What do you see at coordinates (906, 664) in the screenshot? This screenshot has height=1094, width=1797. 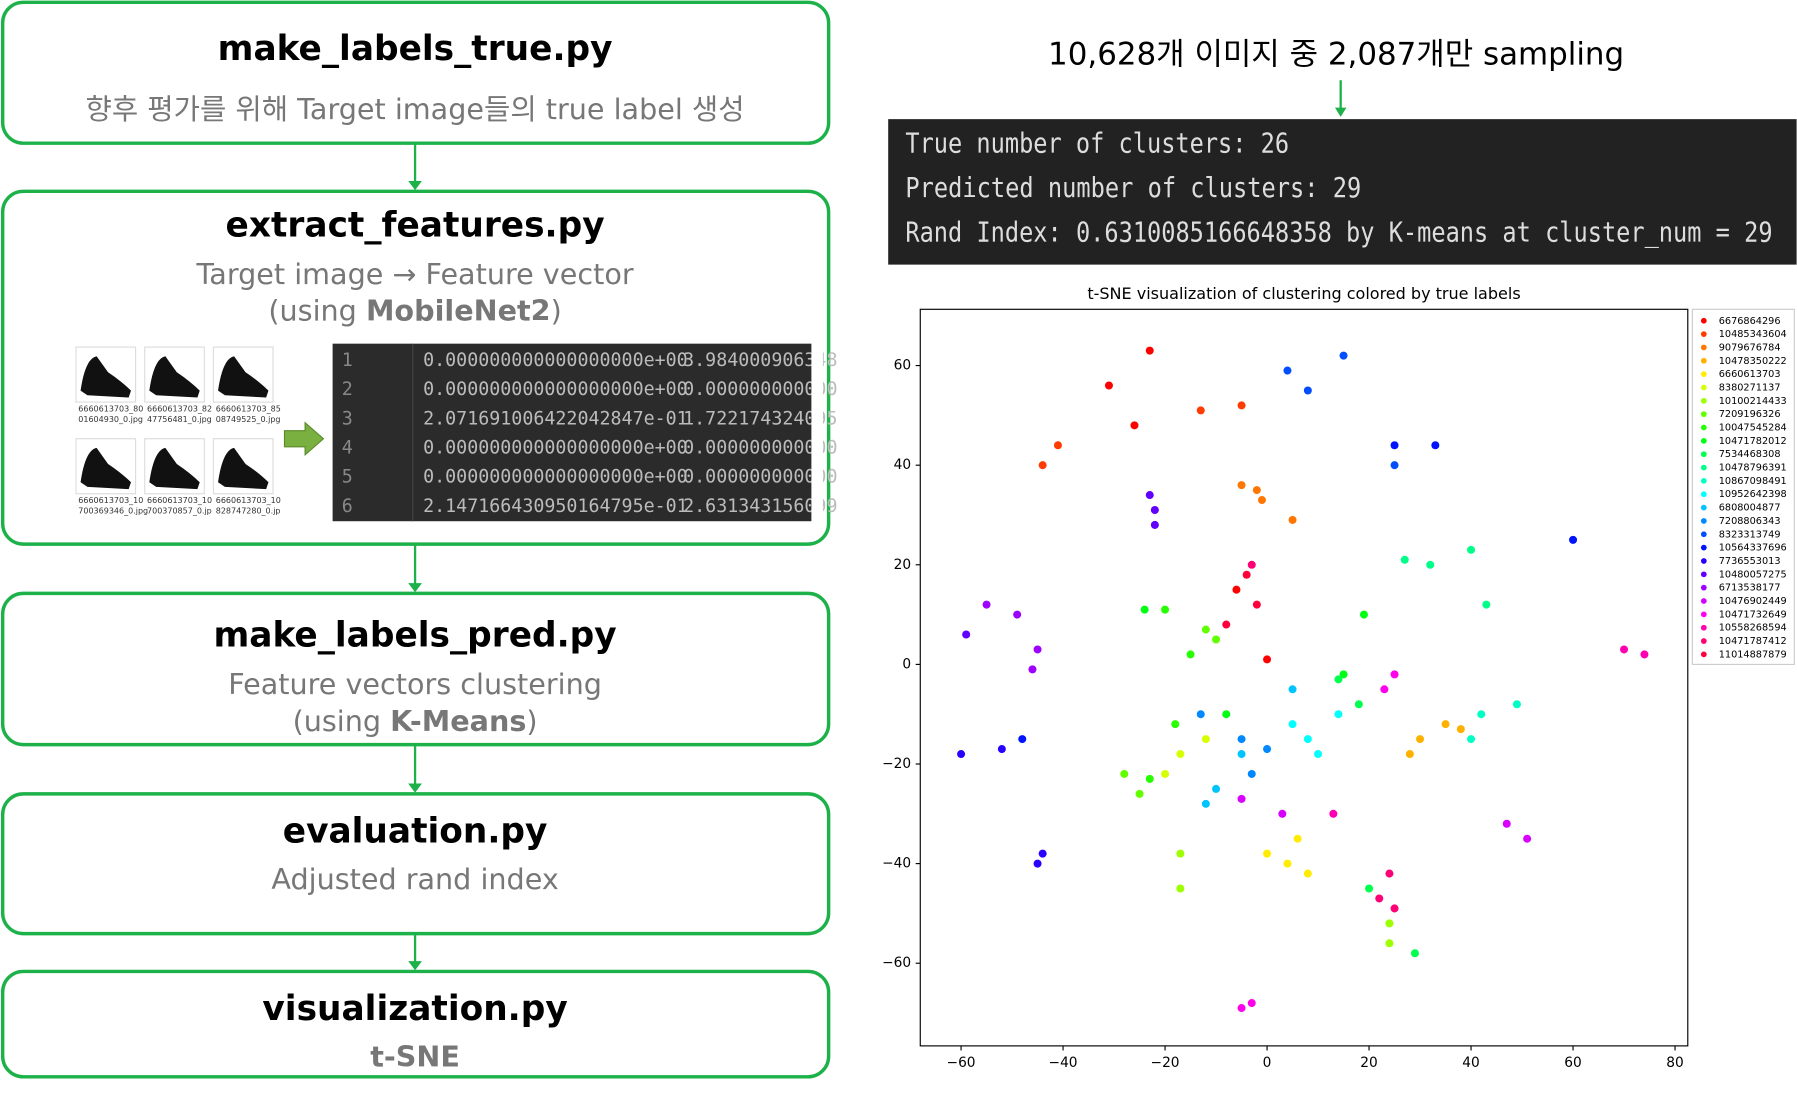 I see `y-tick-label: 0` at bounding box center [906, 664].